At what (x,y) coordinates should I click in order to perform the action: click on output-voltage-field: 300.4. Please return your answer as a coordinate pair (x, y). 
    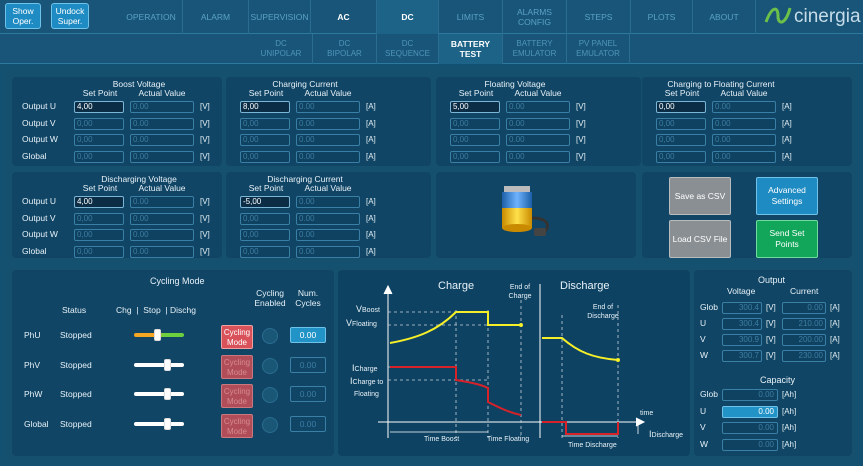
    Looking at the image, I should click on (742, 324).